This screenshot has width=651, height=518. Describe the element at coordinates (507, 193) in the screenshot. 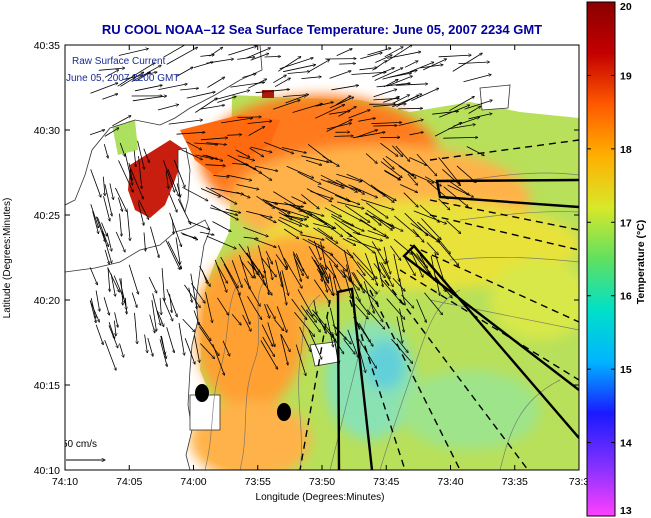

I see `zone-north` at that location.